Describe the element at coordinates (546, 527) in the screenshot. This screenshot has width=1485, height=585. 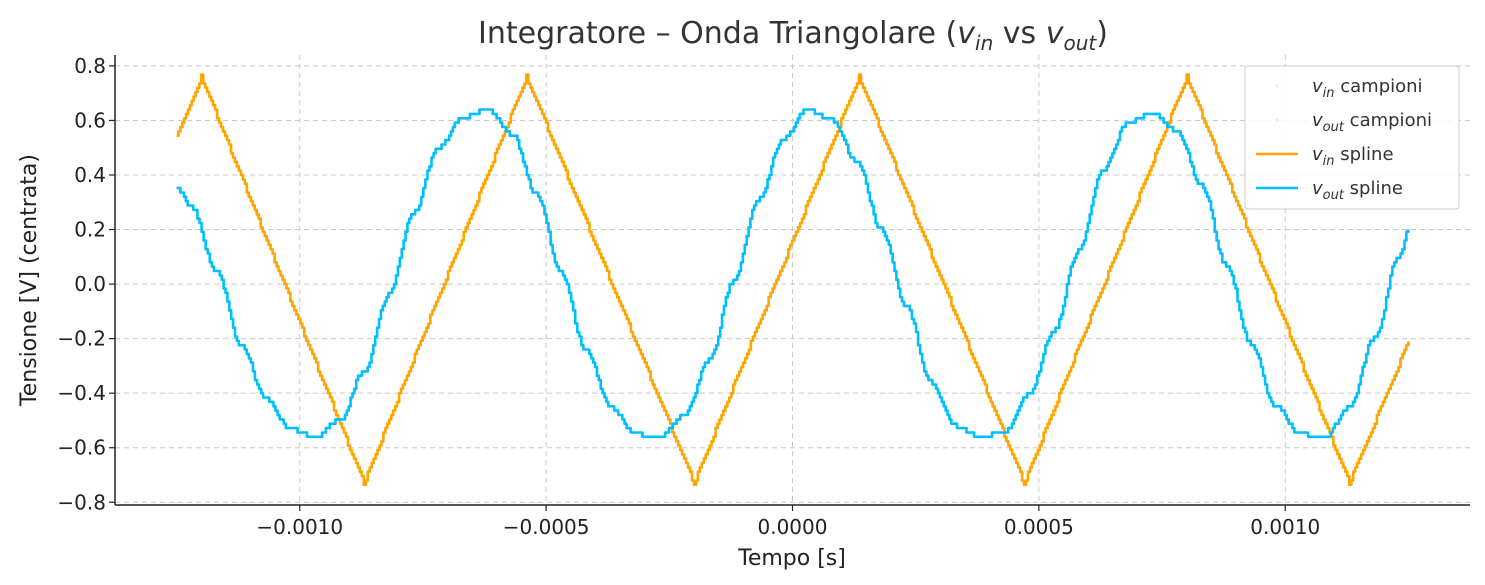
I see `x-tick-label: −0.0005` at that location.